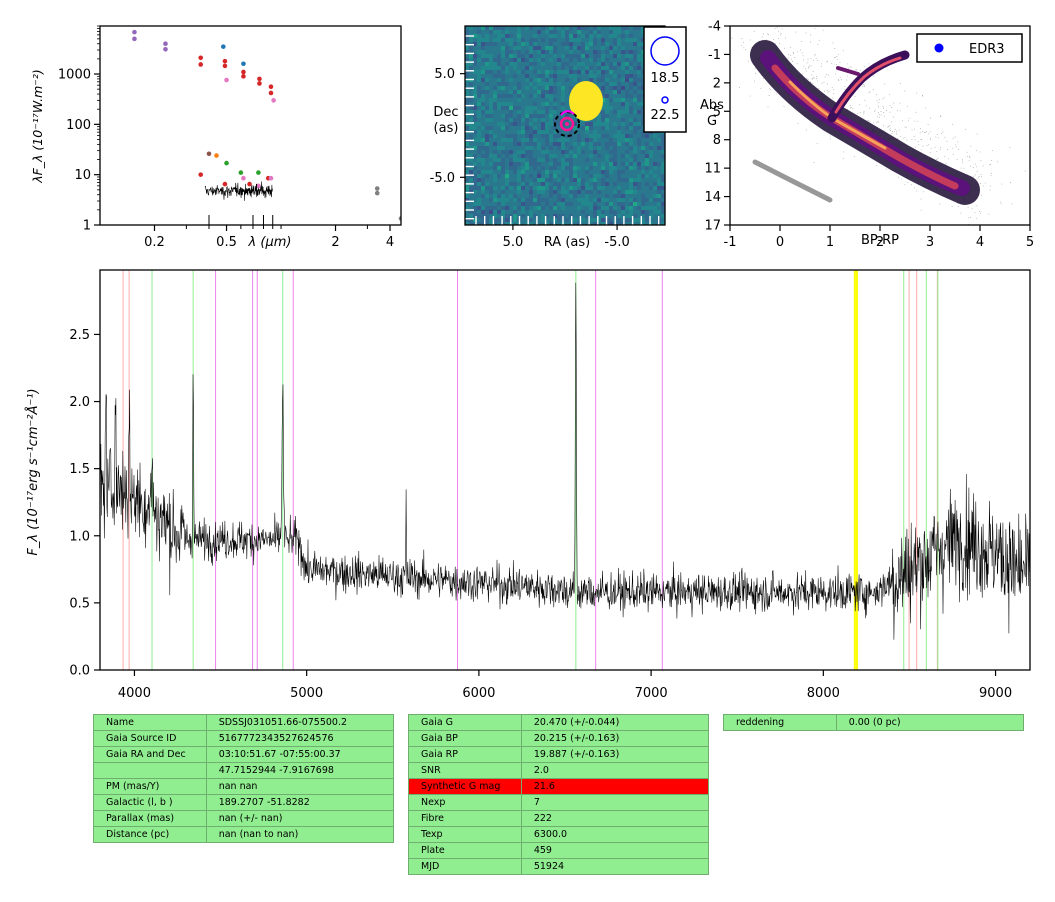 This screenshot has width=1055, height=902. Describe the element at coordinates (559, 722) in the screenshot. I see `table-row: Gaia G 20.470 (+/-0.044)` at that location.